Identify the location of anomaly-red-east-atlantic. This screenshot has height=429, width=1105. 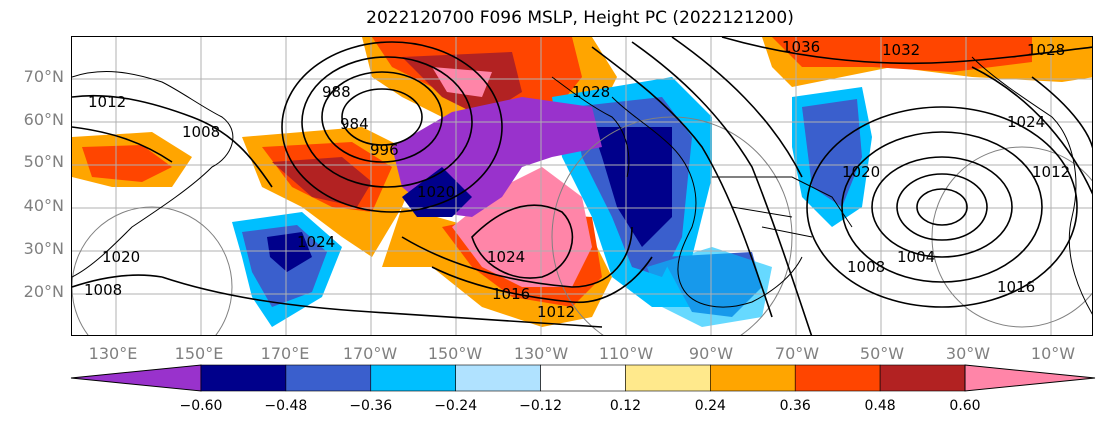
(902, 54).